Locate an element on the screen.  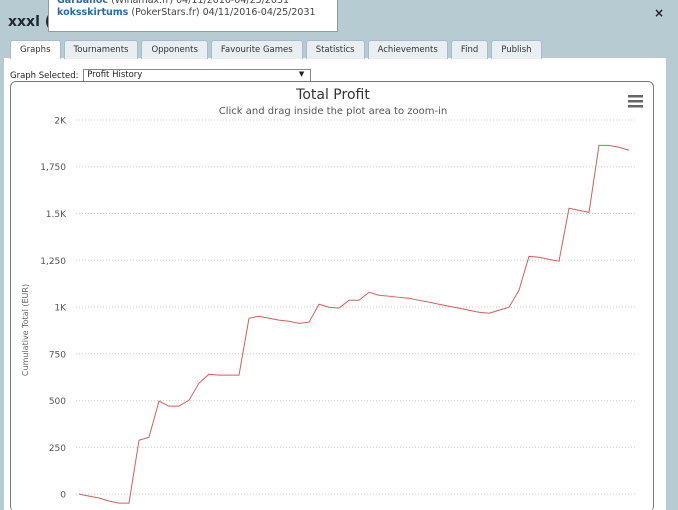
player-detail: (PokerStars.fr) 04/11/2016-04/25/2031 is located at coordinates (223, 12).